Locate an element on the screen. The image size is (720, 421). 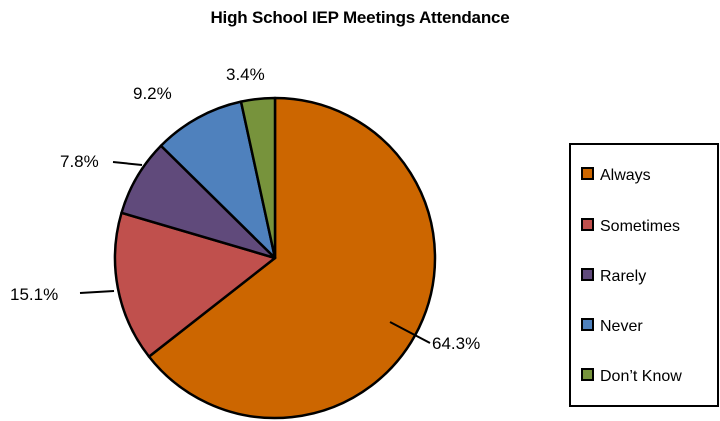
legend-label: Never is located at coordinates (621, 326).